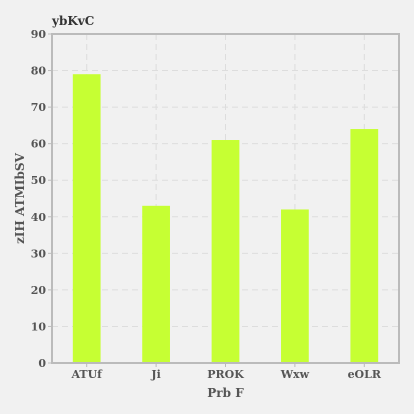  What do you see at coordinates (39, 144) in the screenshot?
I see `y-tick-label: 60` at bounding box center [39, 144].